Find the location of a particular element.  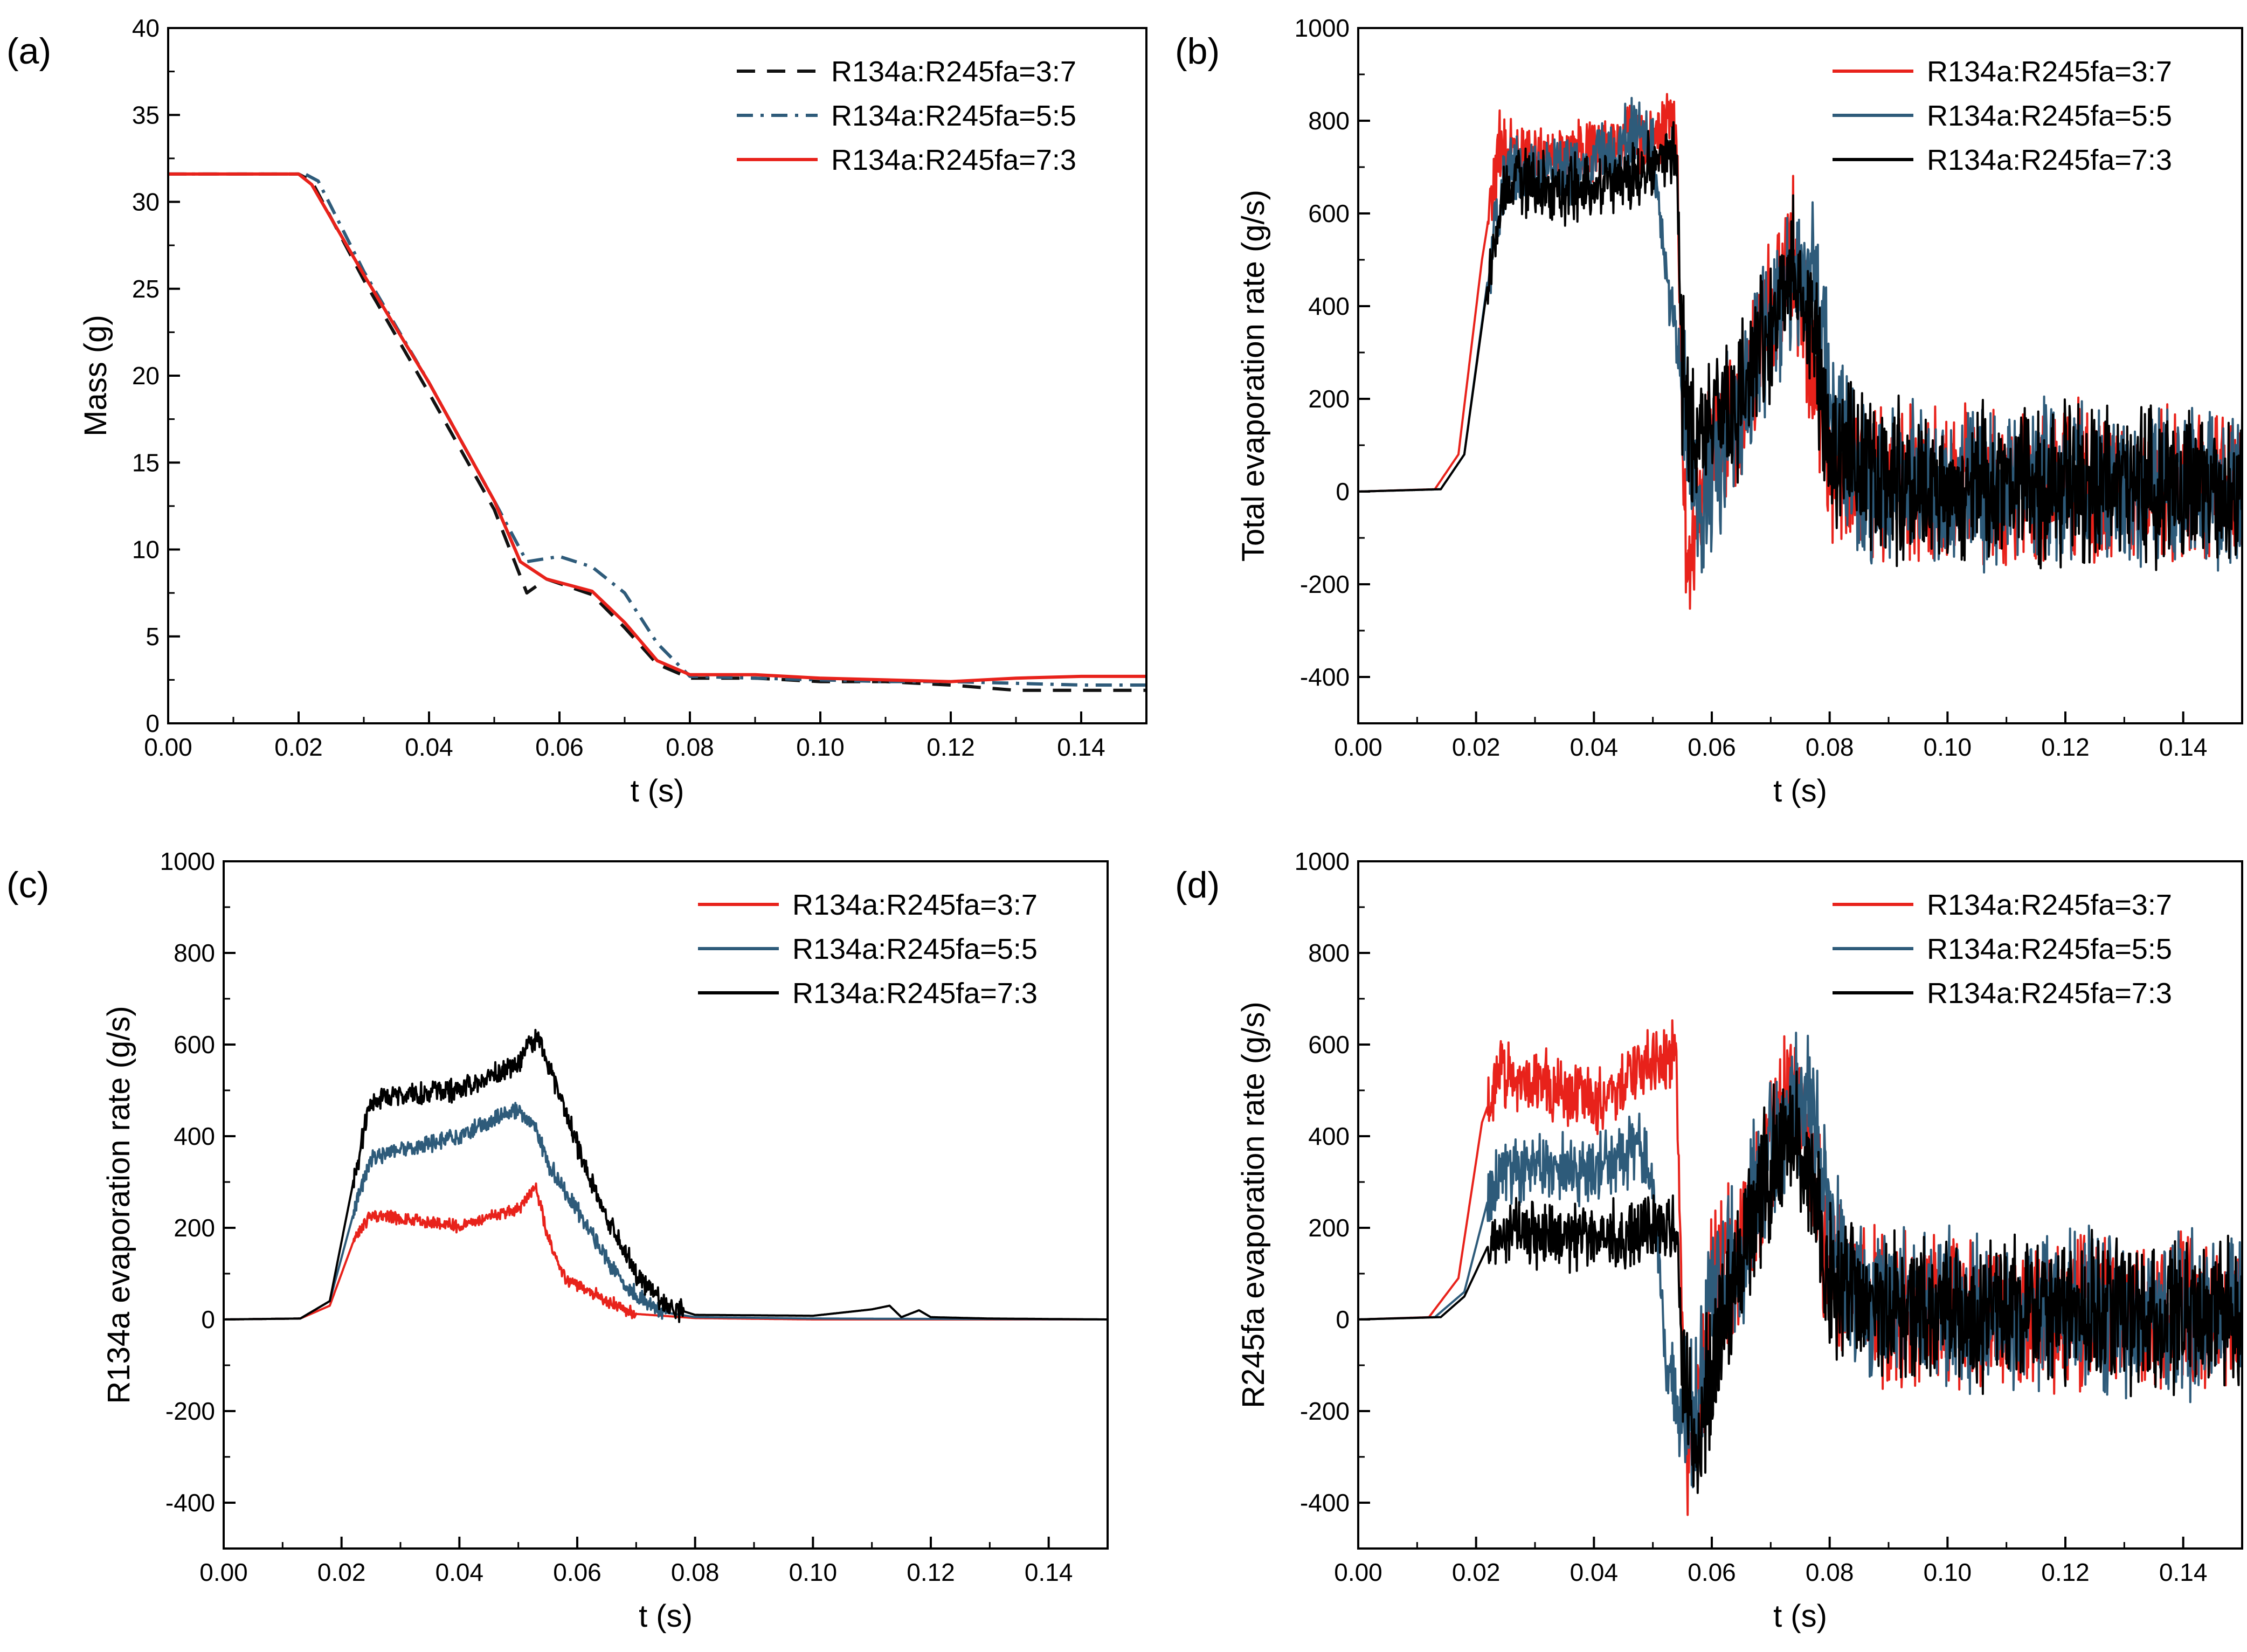

panel-b-xtick-label: 0.10 is located at coordinates (1948, 747).